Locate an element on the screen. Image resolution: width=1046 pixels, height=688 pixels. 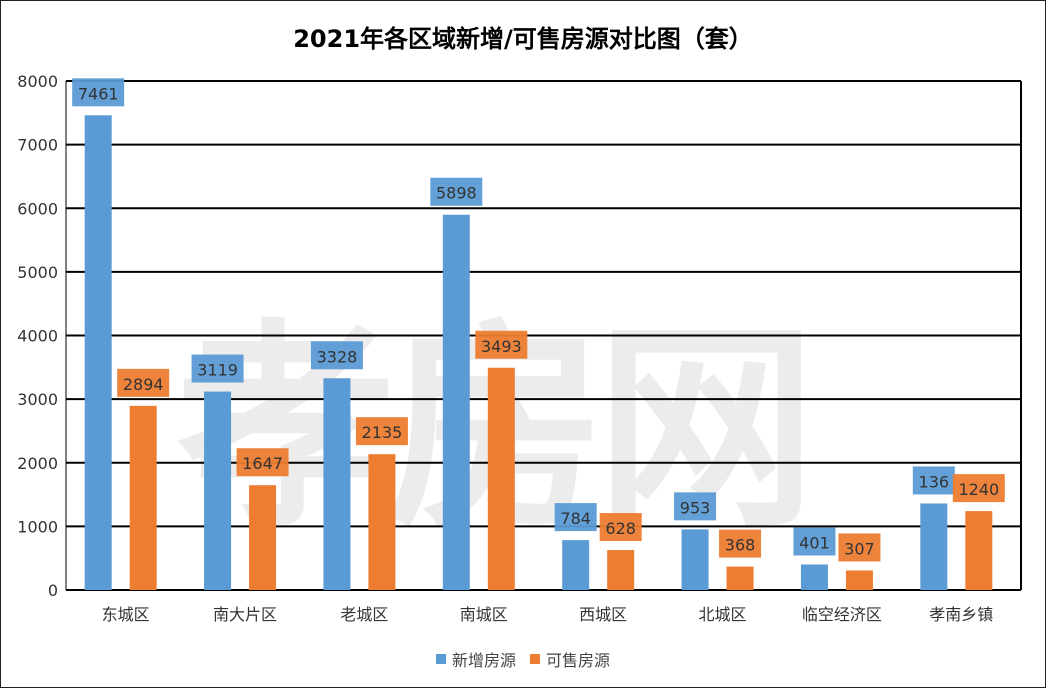
y-tick-label: 0 is located at coordinates (53, 590).